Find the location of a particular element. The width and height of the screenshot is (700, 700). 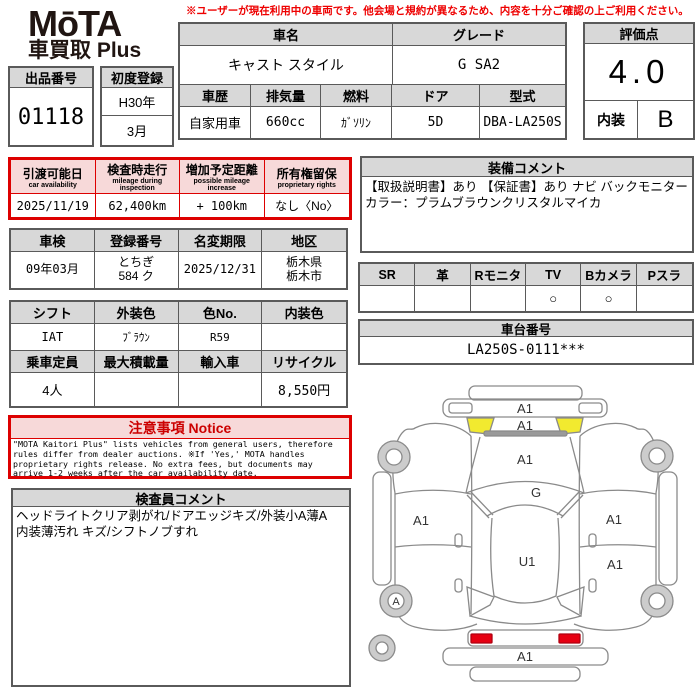

lot-number-label: 出品番号 is located at coordinates (51, 78).